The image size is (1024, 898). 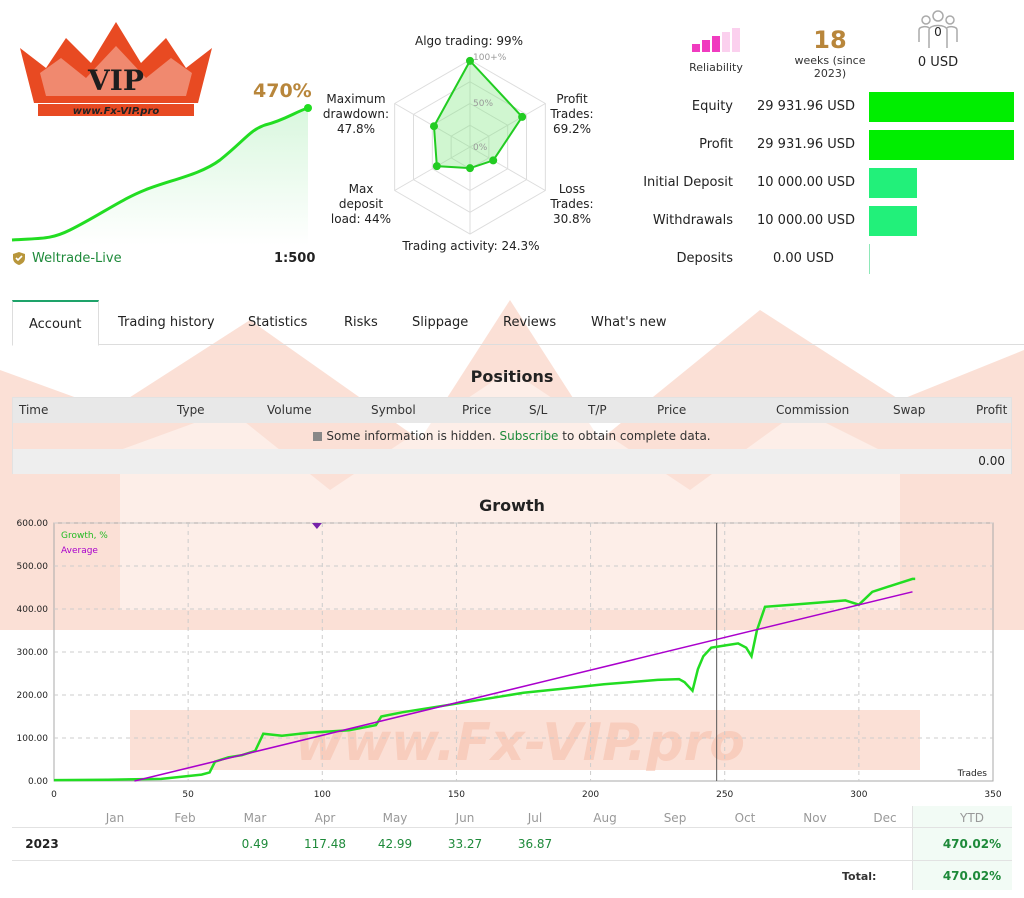 I want to click on month-nov: Nov, so click(x=815, y=818).